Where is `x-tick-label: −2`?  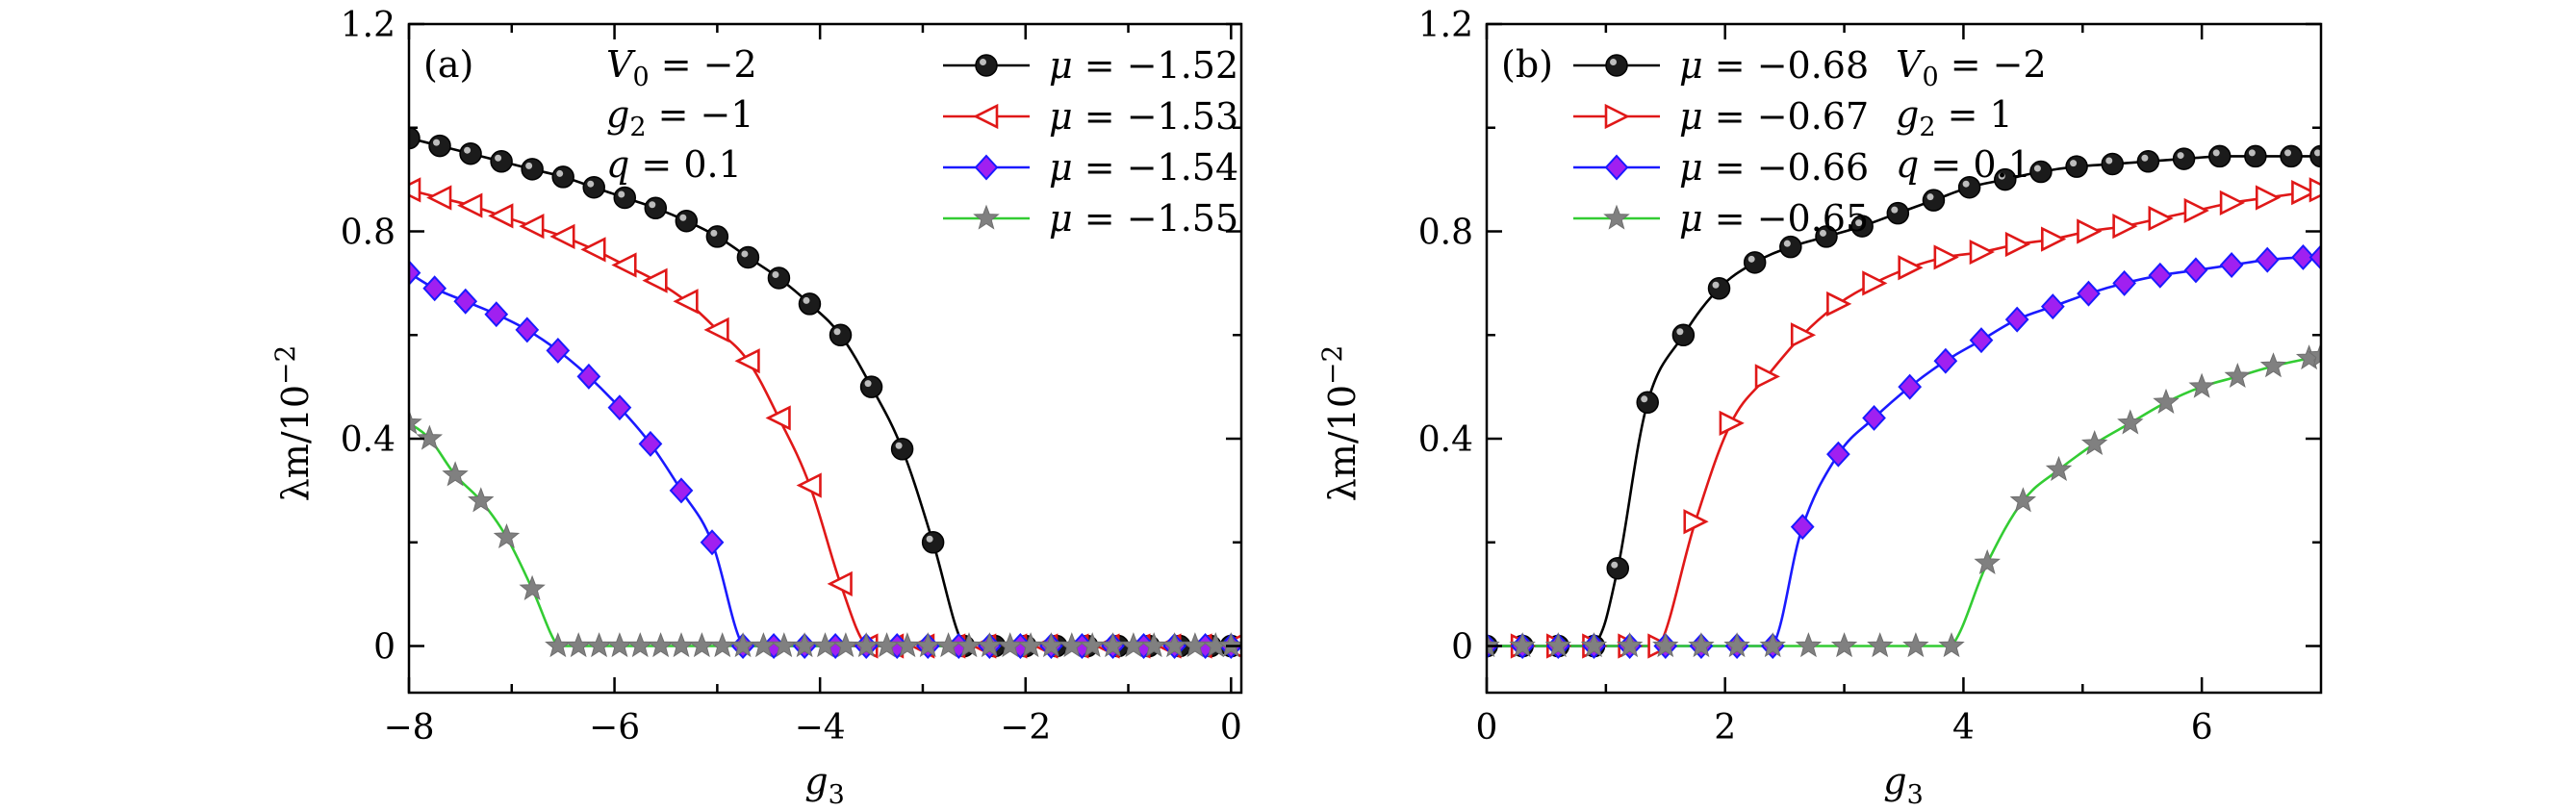
x-tick-label: −2 is located at coordinates (1025, 728).